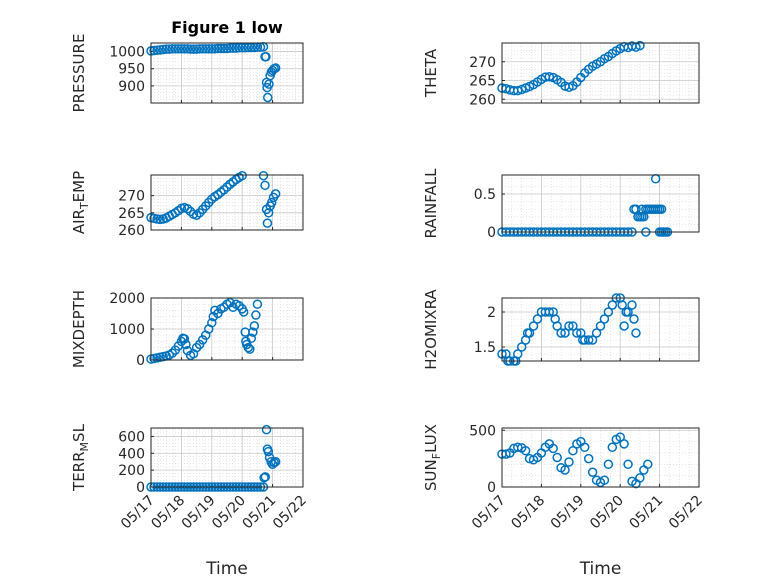  I want to click on y-tick-label: 900, so click(131, 87).